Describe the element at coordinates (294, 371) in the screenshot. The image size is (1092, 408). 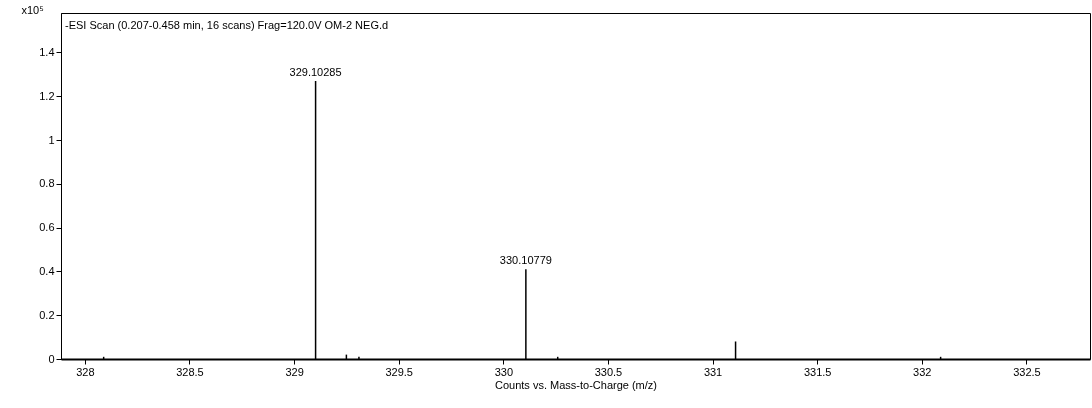
I see `x-tick-label: 329` at that location.